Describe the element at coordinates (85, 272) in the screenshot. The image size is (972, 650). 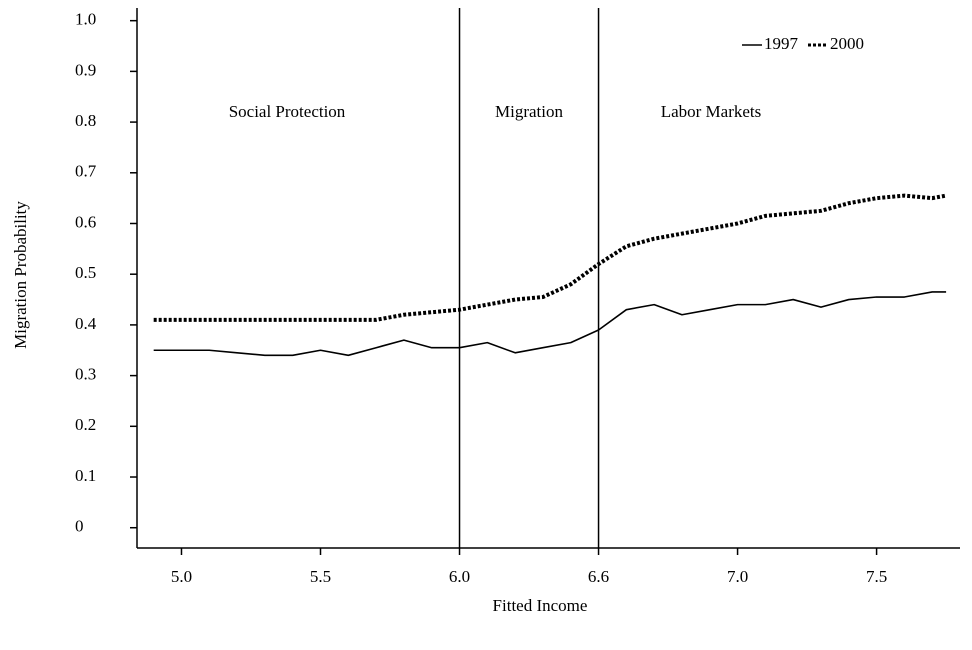
I see `y-tick-label: 0.5` at that location.